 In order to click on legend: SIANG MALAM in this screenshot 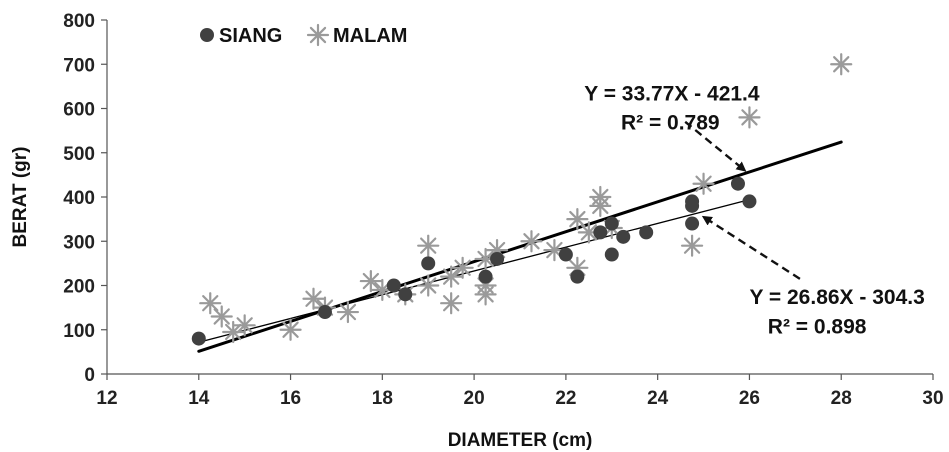, I will do `click(303, 35)`.